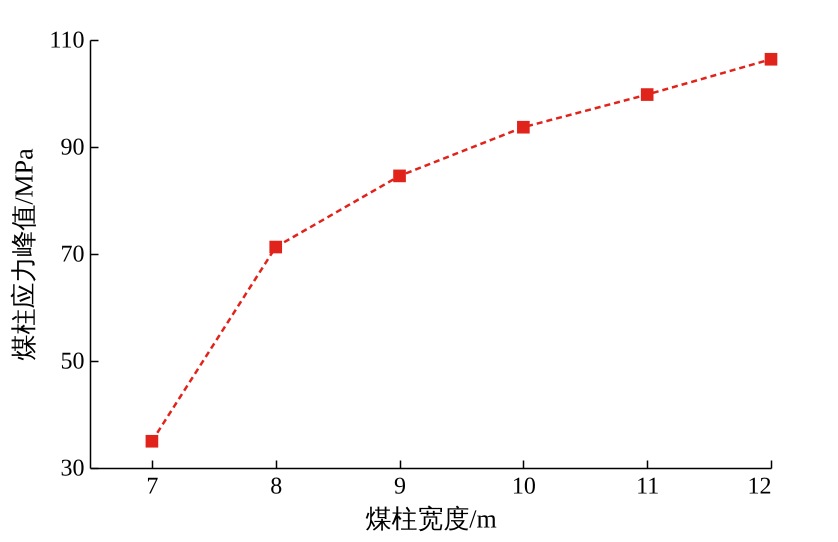 This screenshot has height=542, width=838. What do you see at coordinates (152, 487) in the screenshot?
I see `x-tick-label: 7` at bounding box center [152, 487].